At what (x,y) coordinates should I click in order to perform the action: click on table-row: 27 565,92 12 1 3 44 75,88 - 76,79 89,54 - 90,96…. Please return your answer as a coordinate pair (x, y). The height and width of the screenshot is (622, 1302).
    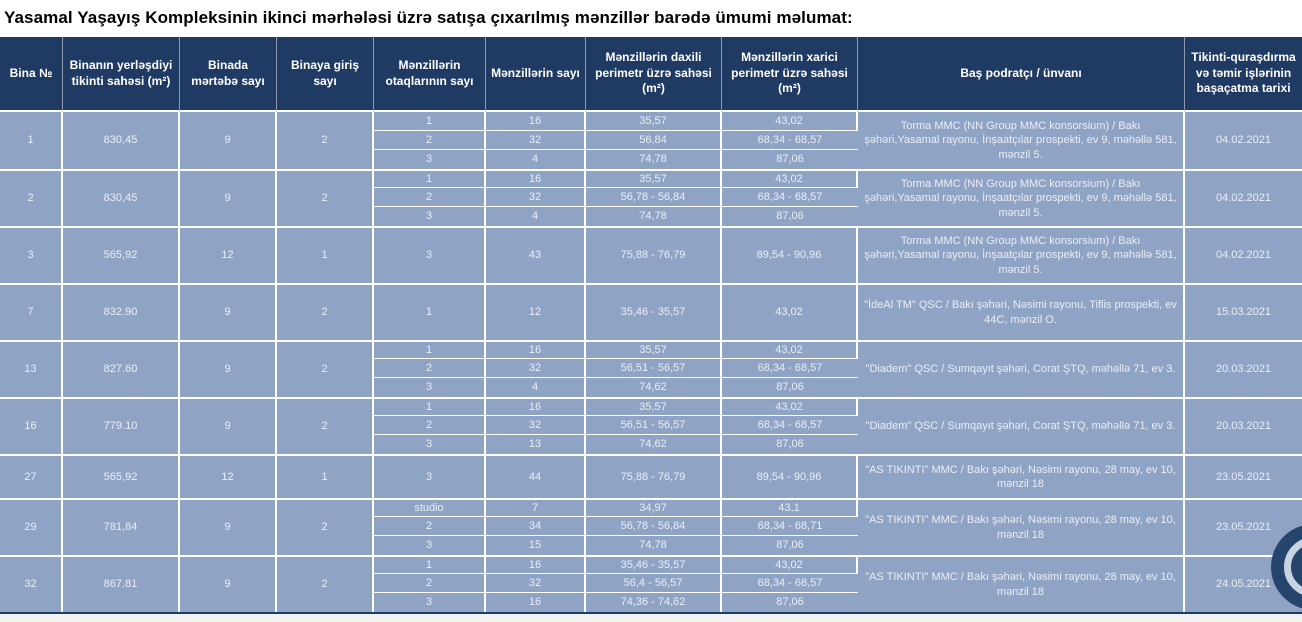
    Looking at the image, I should click on (651, 476).